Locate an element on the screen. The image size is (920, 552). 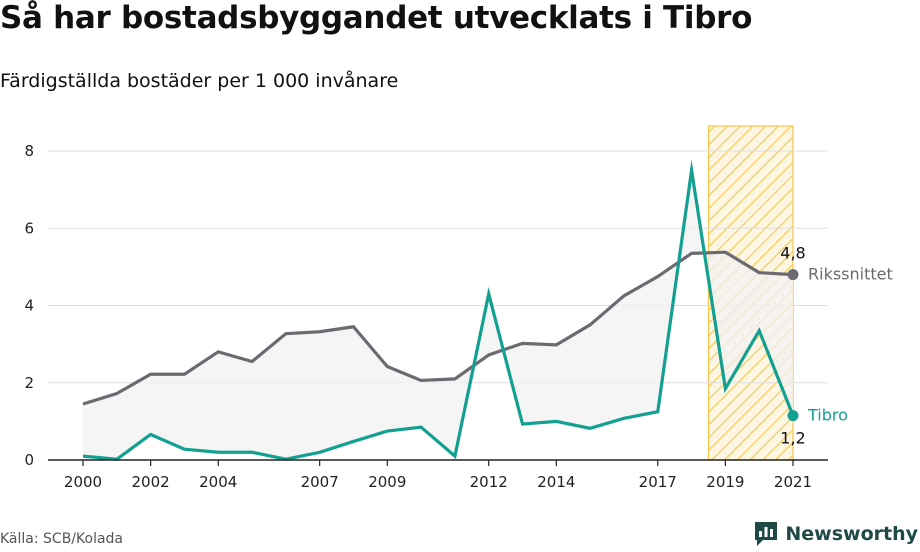
x-tick-label: 2002 is located at coordinates (151, 482).